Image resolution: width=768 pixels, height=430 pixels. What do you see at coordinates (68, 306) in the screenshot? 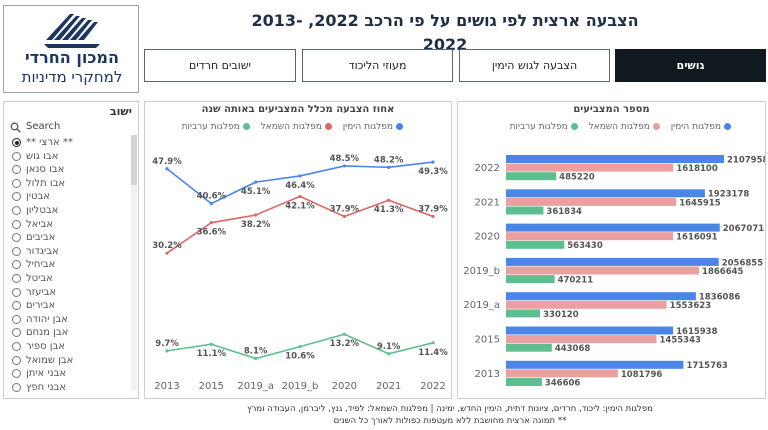
I see `locality-option: אבירים` at bounding box center [68, 306].